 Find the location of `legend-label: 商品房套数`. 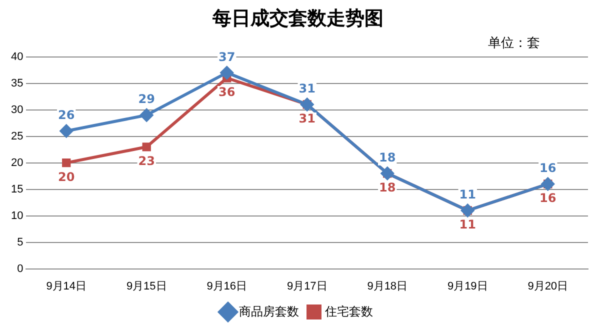

legend-label: 商品房套数 is located at coordinates (269, 311).